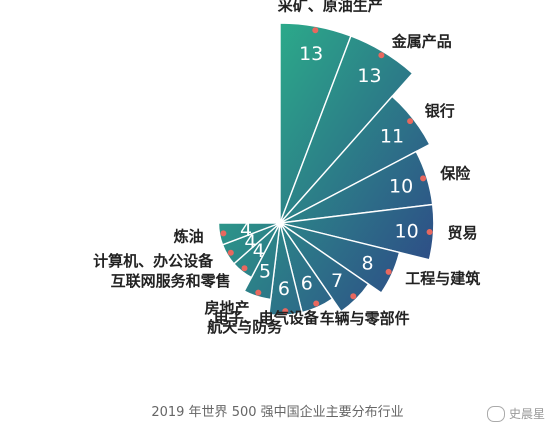 The height and width of the screenshot is (437, 555). What do you see at coordinates (171, 281) in the screenshot?
I see `segment-11-label: 互联网服务和零售` at bounding box center [171, 281].